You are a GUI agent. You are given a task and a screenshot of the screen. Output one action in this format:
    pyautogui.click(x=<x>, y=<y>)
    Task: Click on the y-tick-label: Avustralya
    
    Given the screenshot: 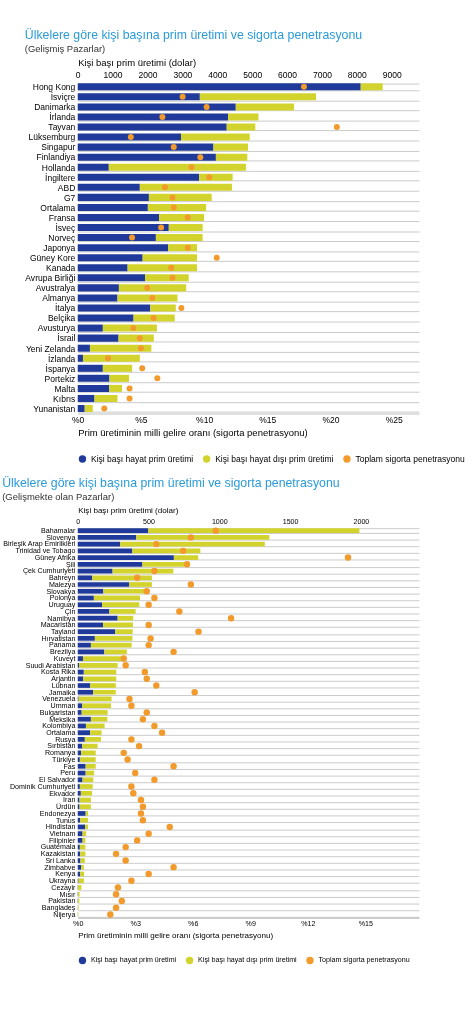 What is the action you would take?
    pyautogui.click(x=55, y=288)
    